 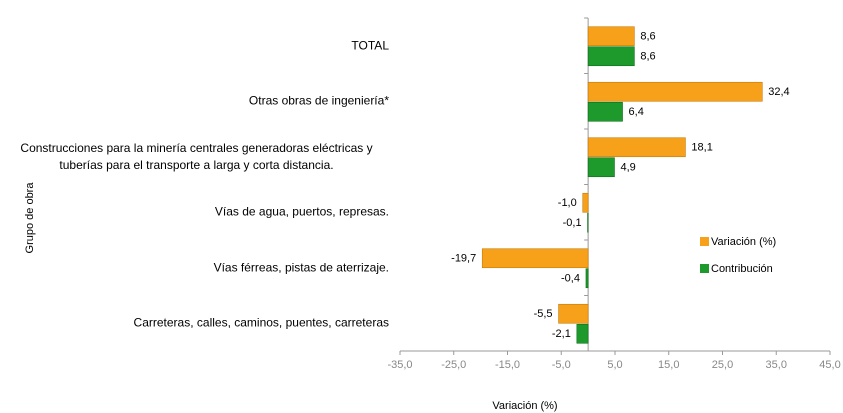 What do you see at coordinates (570, 279) in the screenshot?
I see `value-label: -0,4` at bounding box center [570, 279].